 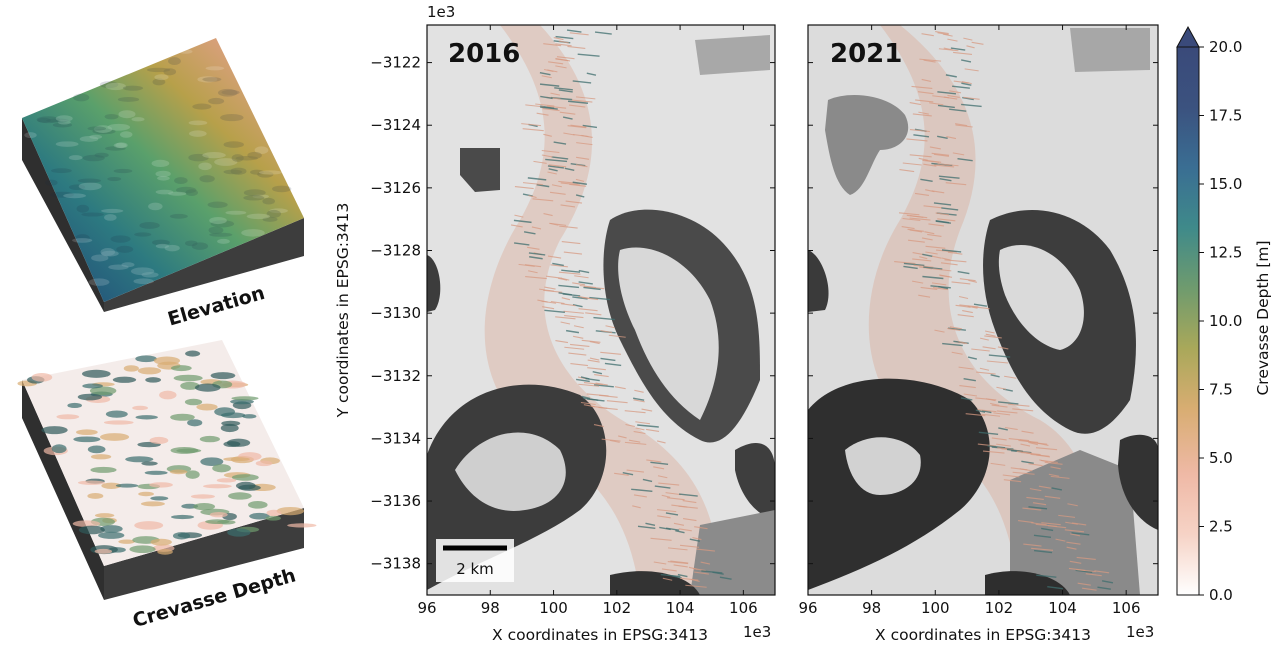 What do you see at coordinates (158, 167) in the screenshot?
I see `elevation-surface-texture` at bounding box center [158, 167].